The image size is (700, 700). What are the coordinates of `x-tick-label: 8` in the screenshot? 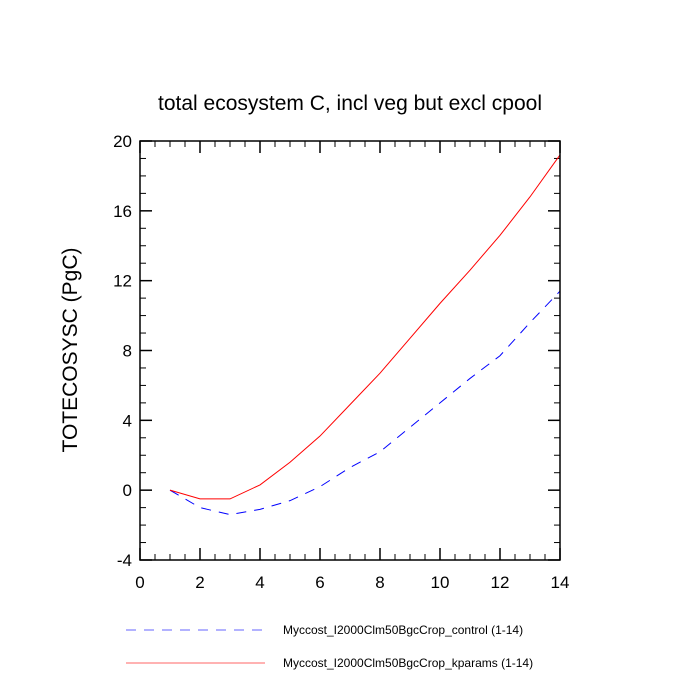 It's located at (379, 582).